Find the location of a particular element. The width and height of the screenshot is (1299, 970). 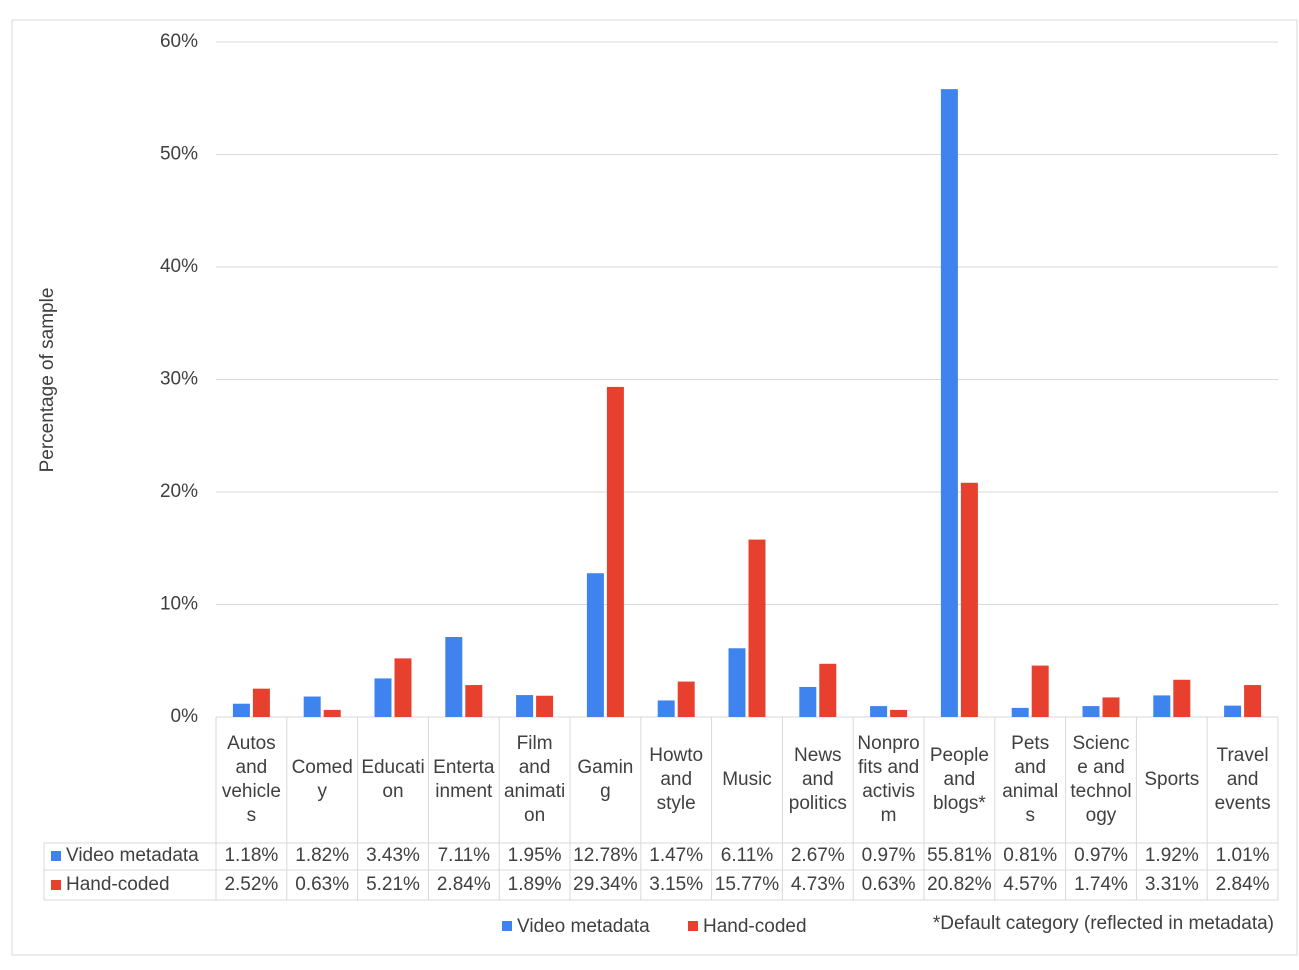

table-value: 1.82% is located at coordinates (322, 855).